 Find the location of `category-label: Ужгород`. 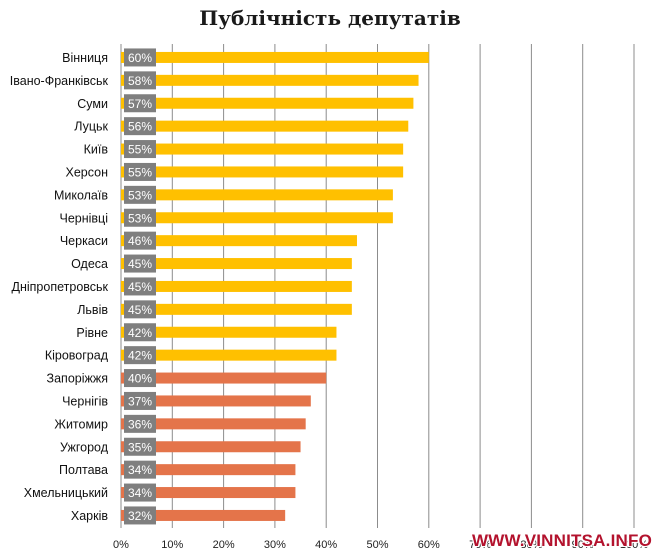

category-label: Ужгород is located at coordinates (84, 447).